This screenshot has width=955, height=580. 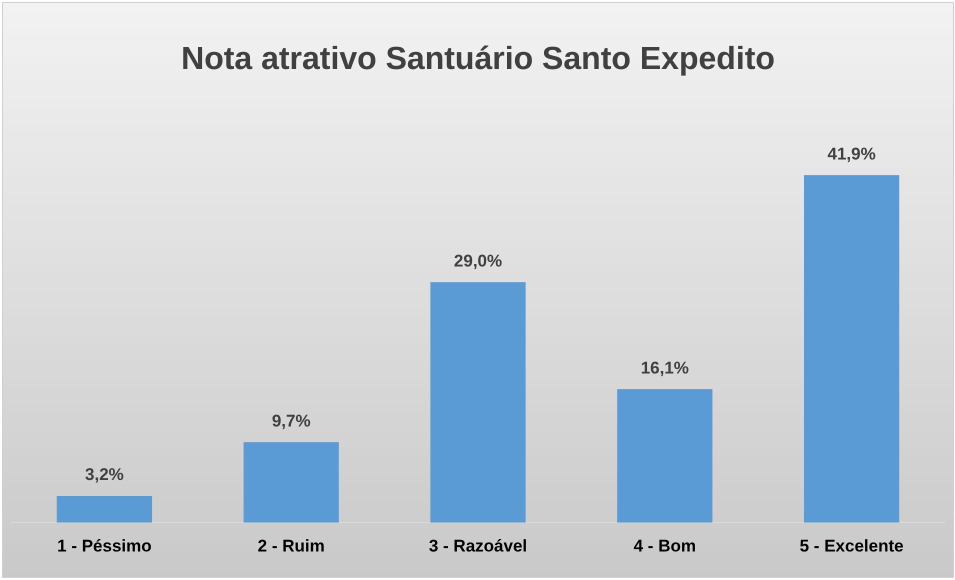 What do you see at coordinates (665, 546) in the screenshot?
I see `x-tick-label: 4 - Bom` at bounding box center [665, 546].